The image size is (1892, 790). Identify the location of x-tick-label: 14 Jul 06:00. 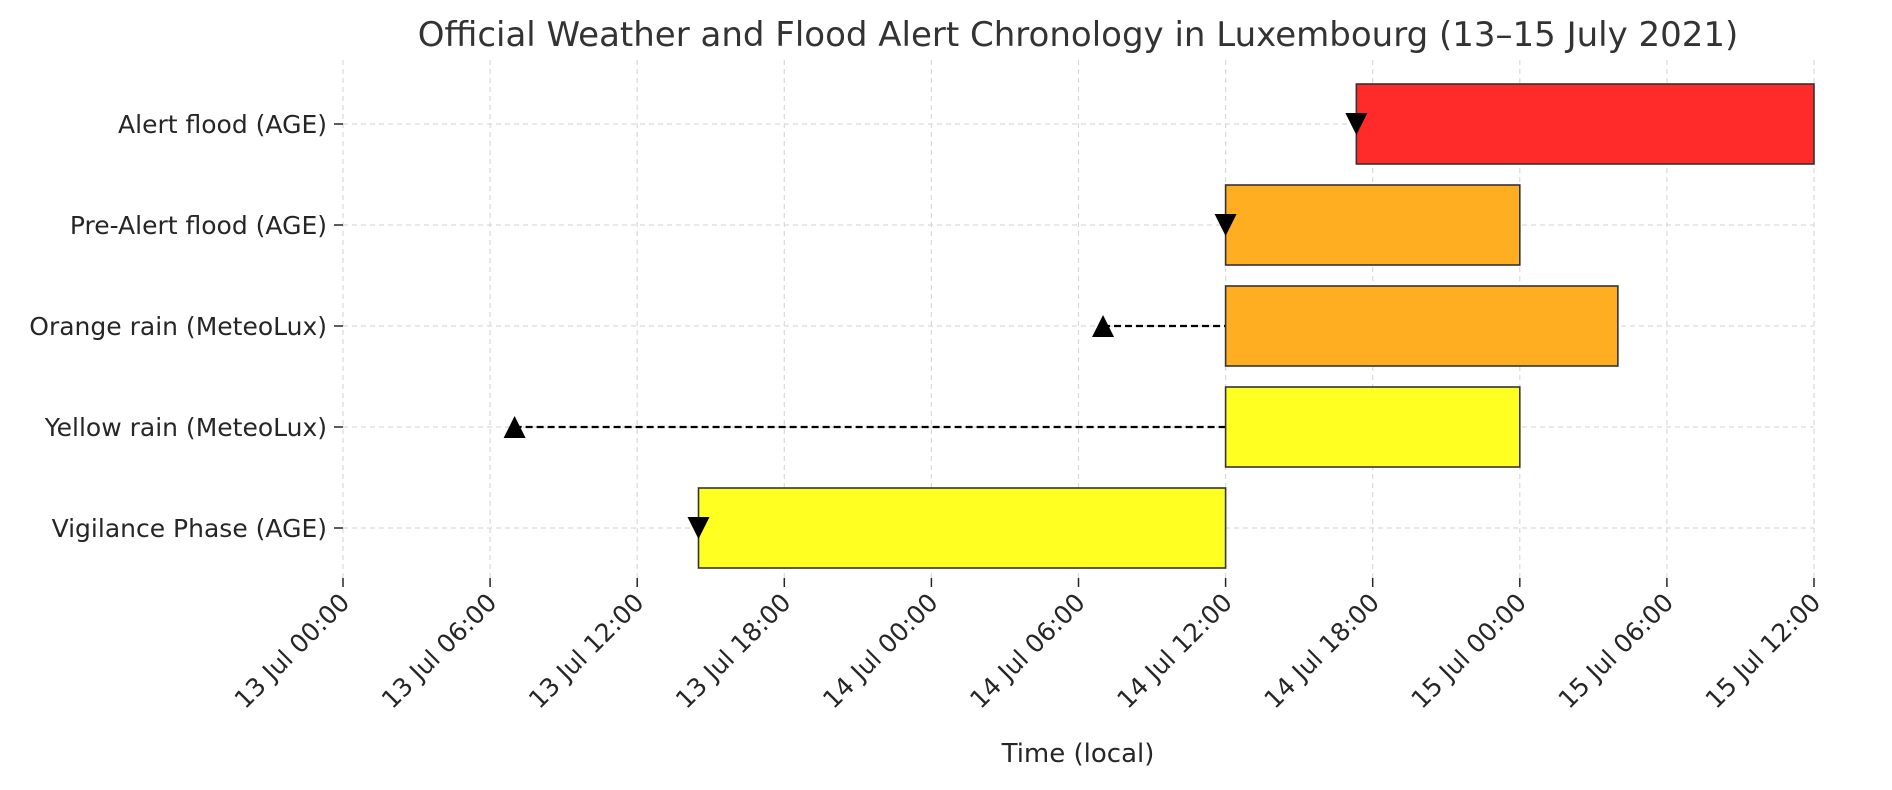
(1027, 651).